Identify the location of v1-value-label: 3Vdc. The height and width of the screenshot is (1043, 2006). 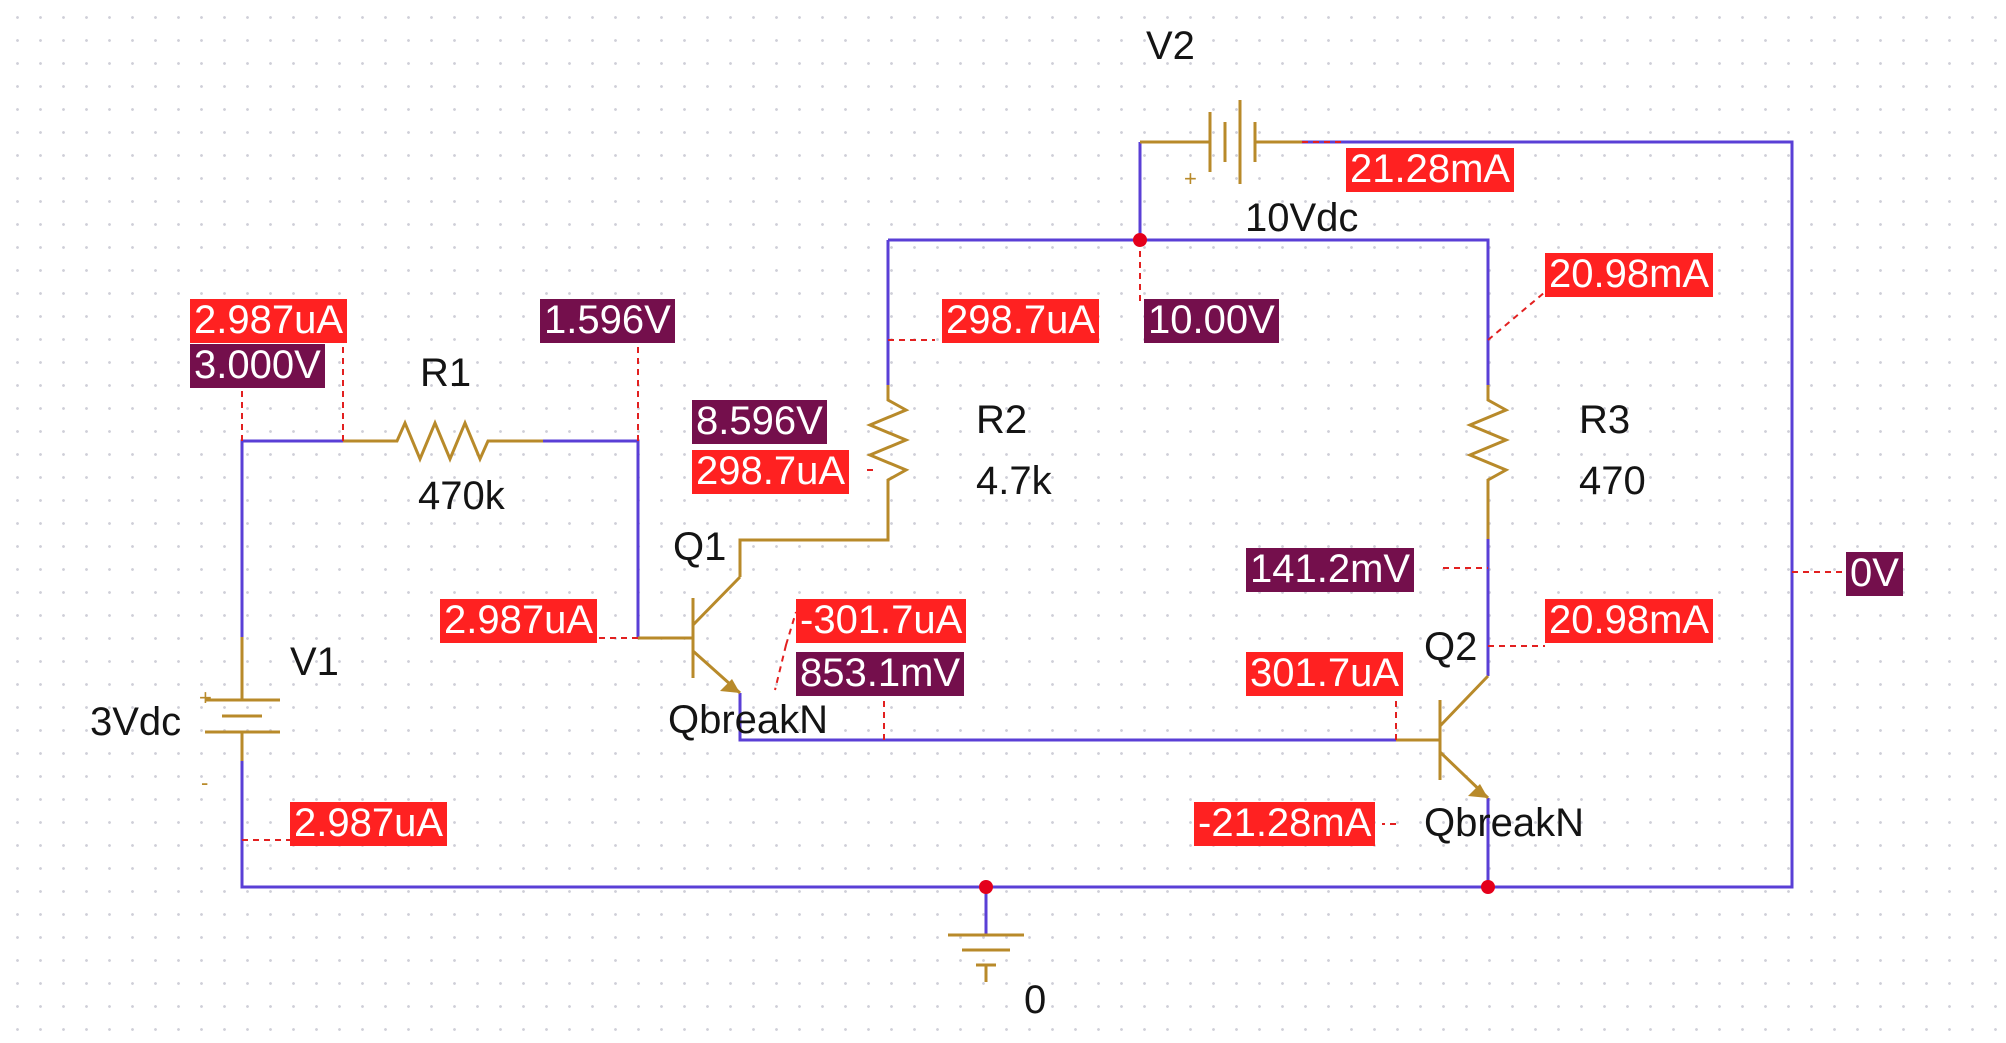
(136, 722).